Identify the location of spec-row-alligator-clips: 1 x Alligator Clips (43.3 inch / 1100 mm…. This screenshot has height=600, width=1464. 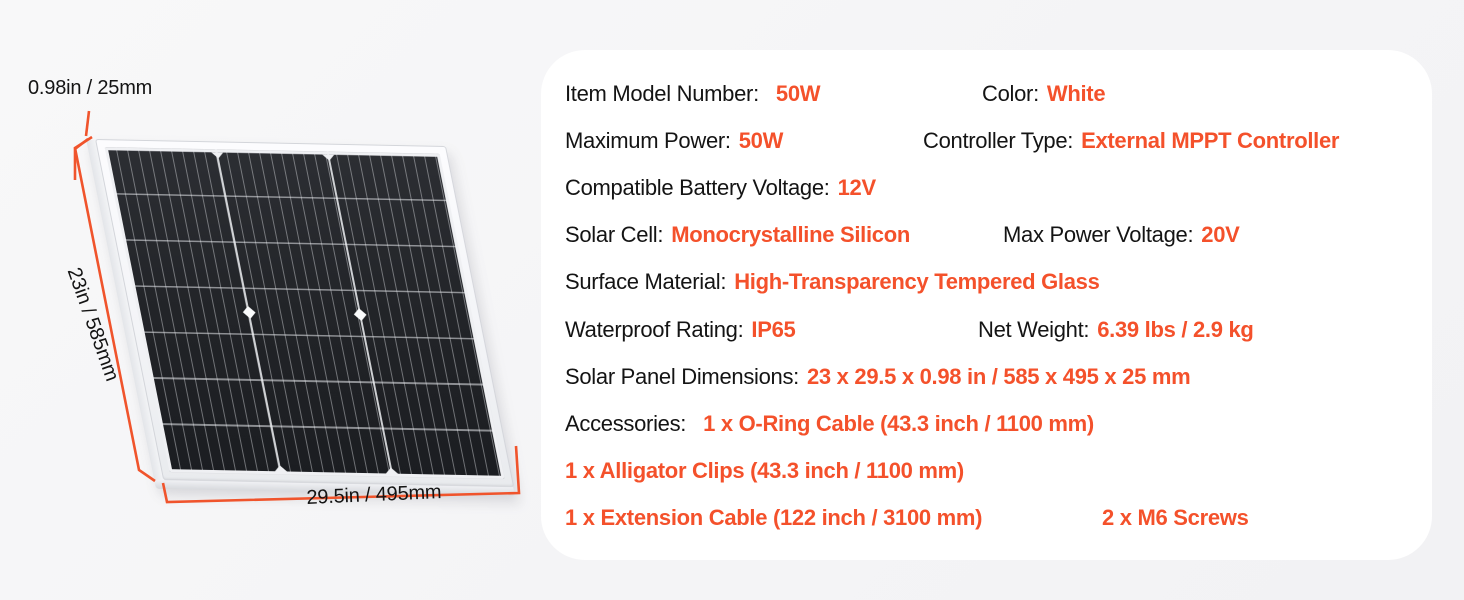
(986, 471).